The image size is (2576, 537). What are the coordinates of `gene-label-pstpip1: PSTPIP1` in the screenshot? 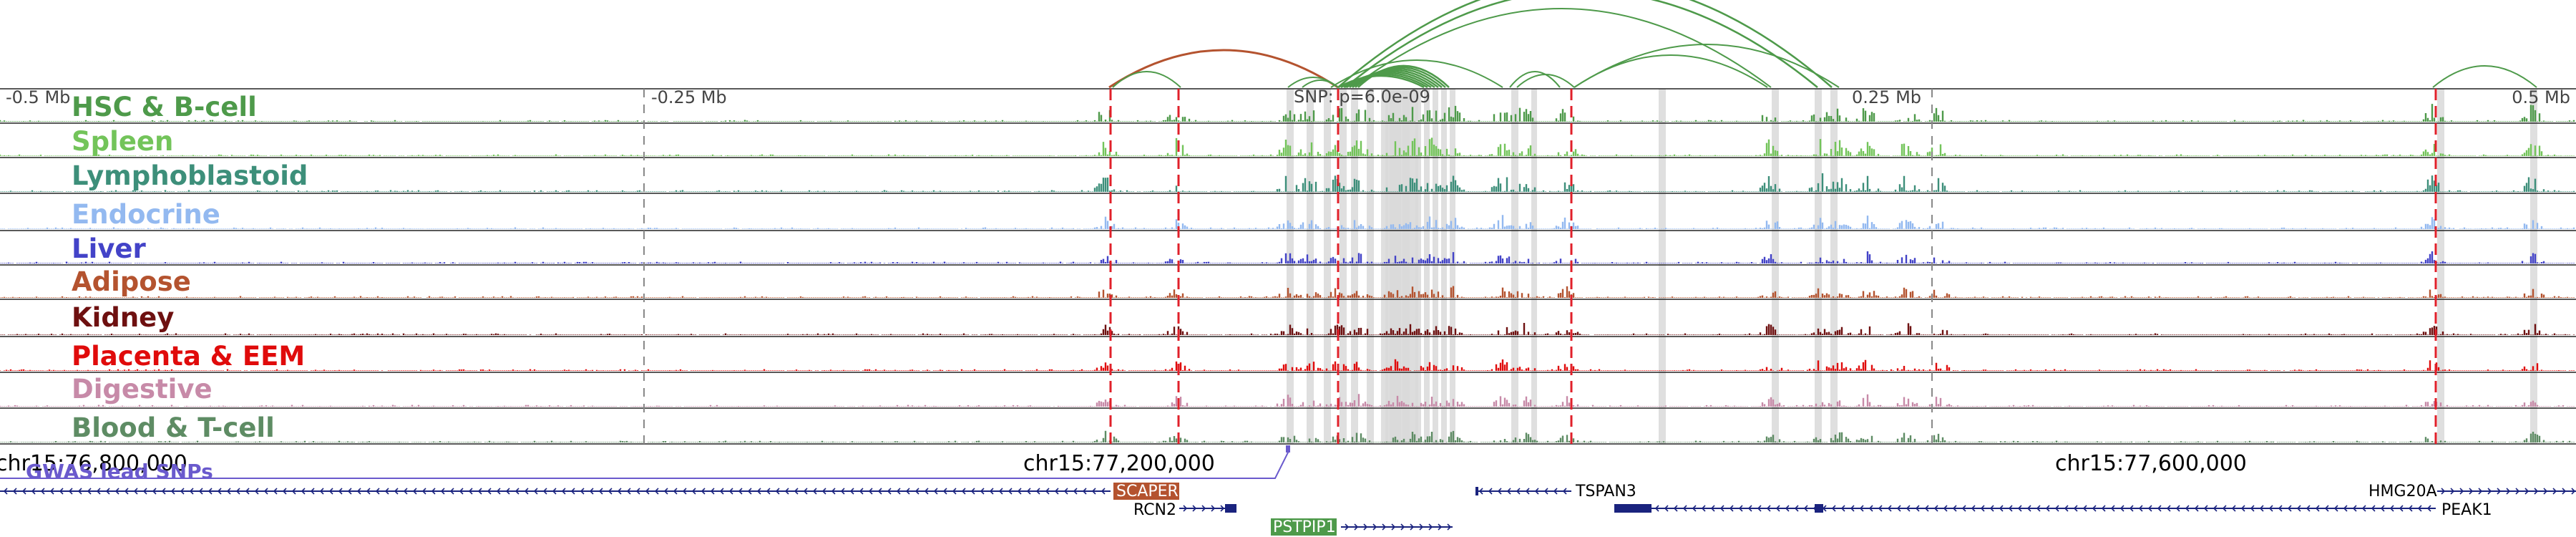 It's located at (1304, 527).